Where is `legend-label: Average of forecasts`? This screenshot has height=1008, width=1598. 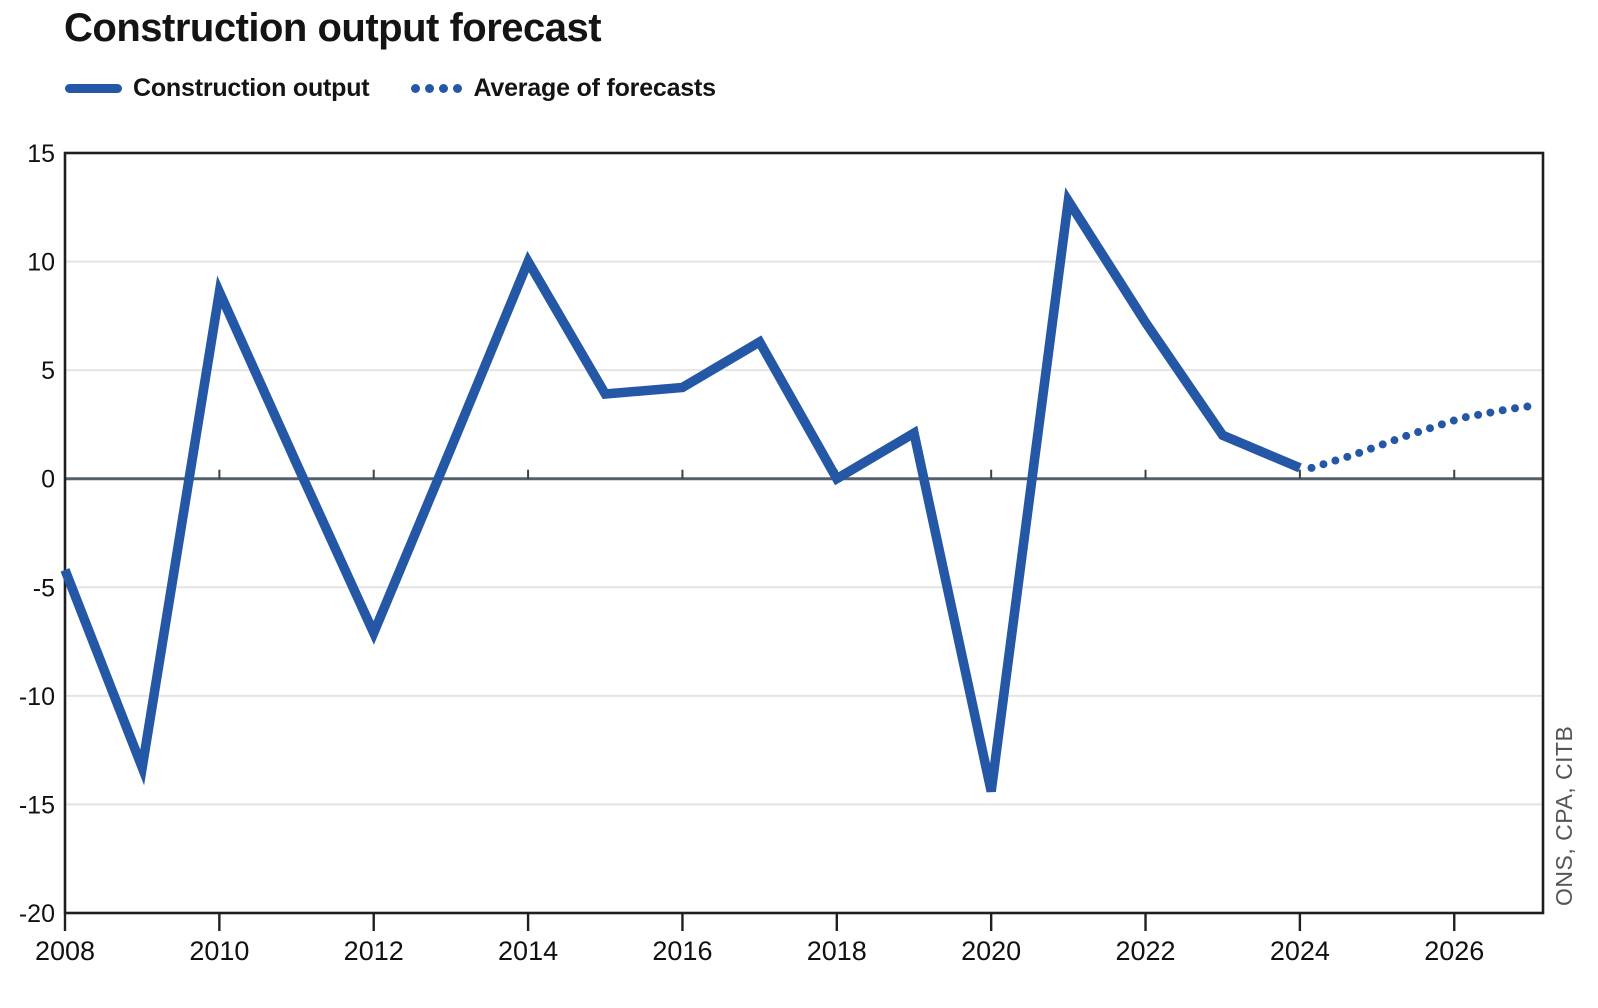 legend-label: Average of forecasts is located at coordinates (594, 88).